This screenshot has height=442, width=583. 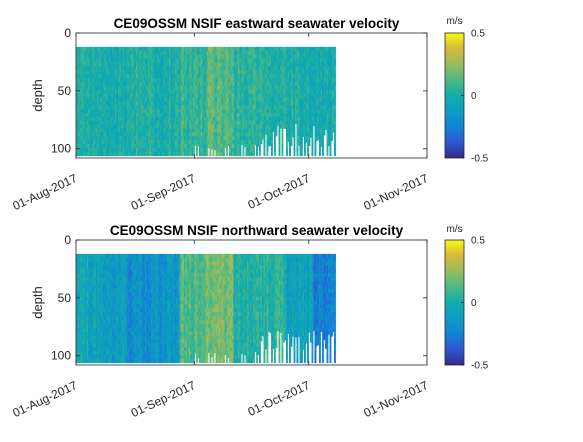 I want to click on x-tick-label: 01-Sep-2017, so click(x=163, y=192).